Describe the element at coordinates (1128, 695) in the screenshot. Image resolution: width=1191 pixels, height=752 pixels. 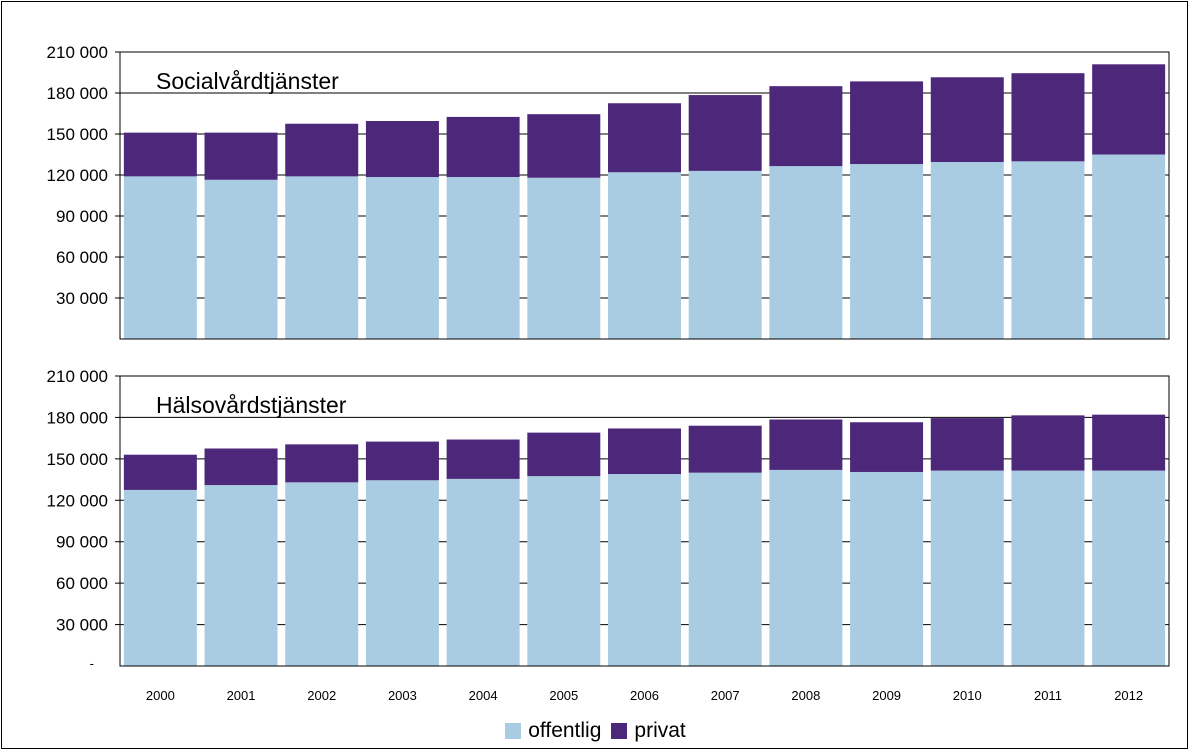
I see `x-tick-label-2012: 2012` at that location.